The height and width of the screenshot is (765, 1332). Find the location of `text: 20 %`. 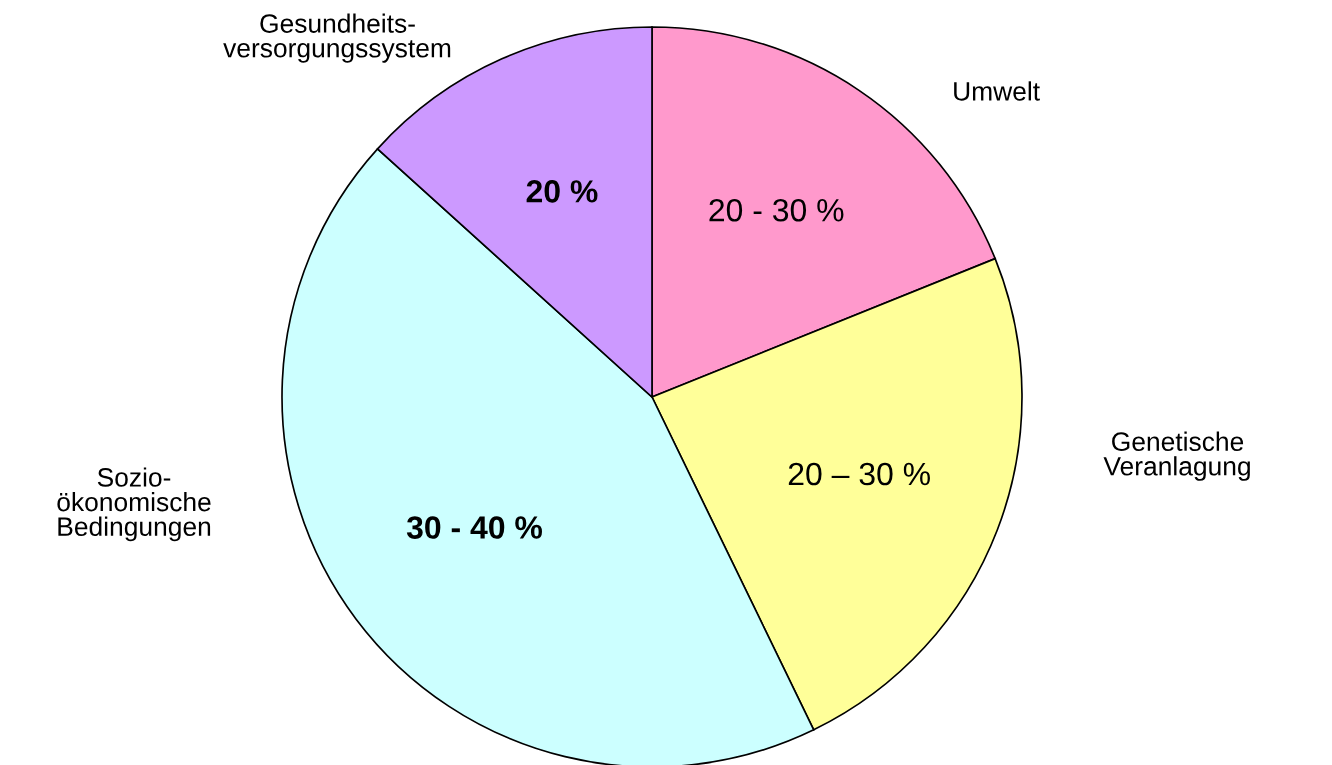

text: 20 % is located at coordinates (562, 191).